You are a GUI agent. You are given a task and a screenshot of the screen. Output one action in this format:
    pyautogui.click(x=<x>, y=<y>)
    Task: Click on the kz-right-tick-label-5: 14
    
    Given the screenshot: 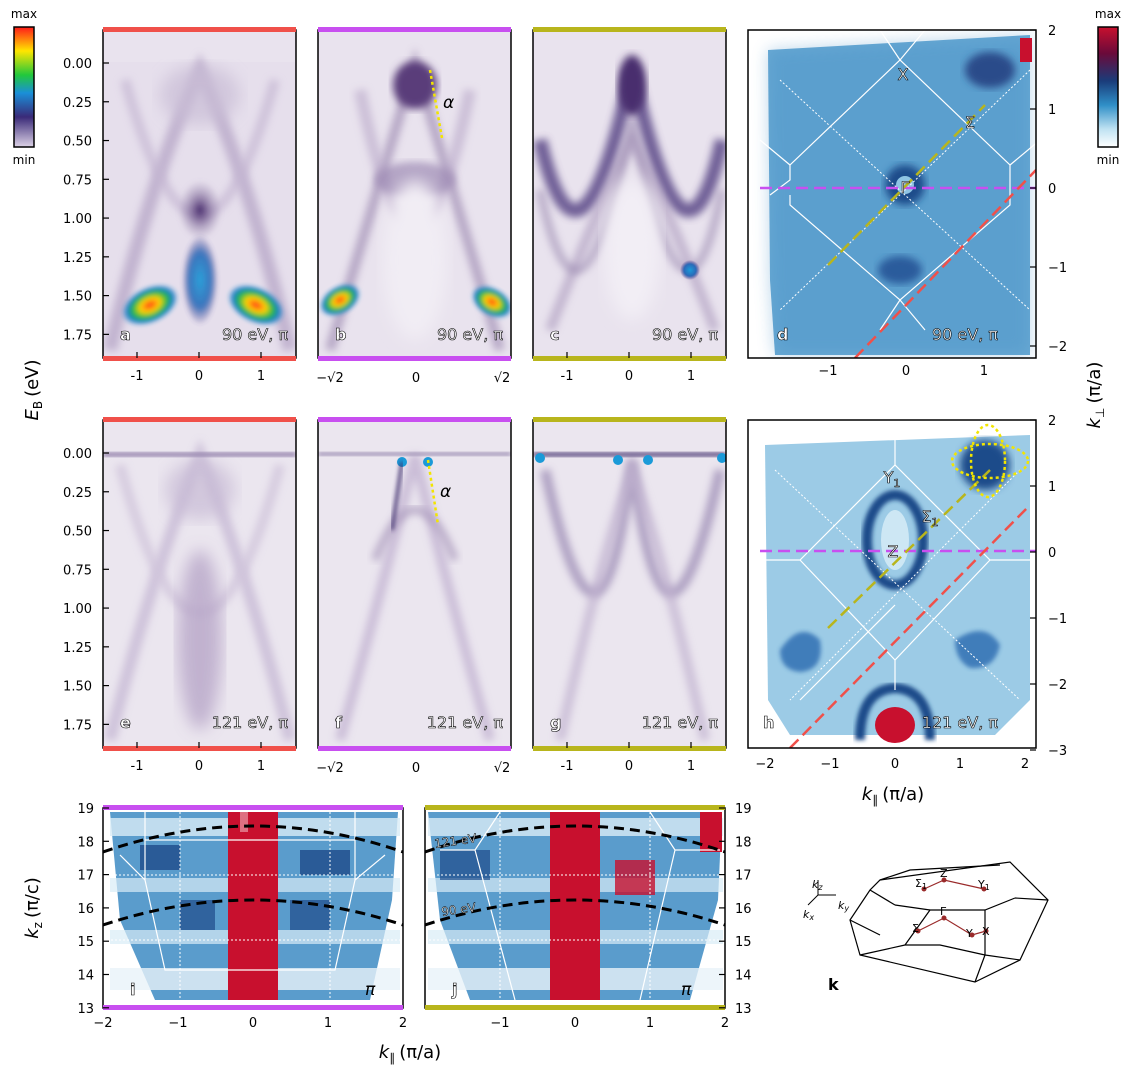 What is the action you would take?
    pyautogui.click(x=743, y=976)
    